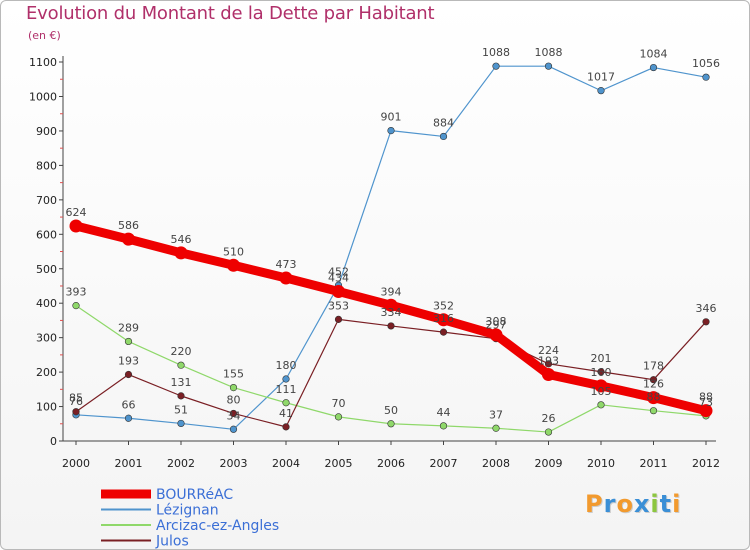 The height and width of the screenshot is (550, 750). Describe the element at coordinates (233, 251) in the screenshot. I see `data-label: 510` at that location.